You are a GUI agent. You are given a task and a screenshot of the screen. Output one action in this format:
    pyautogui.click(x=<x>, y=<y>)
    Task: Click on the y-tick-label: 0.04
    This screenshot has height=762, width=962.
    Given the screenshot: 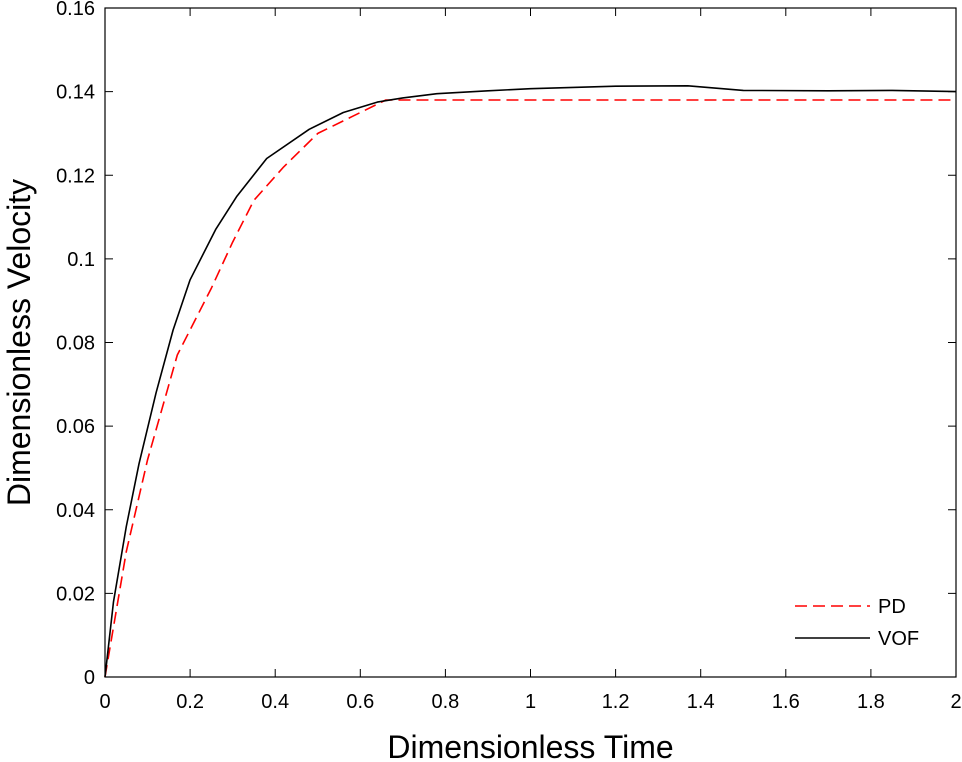 What is the action you would take?
    pyautogui.click(x=75, y=511)
    